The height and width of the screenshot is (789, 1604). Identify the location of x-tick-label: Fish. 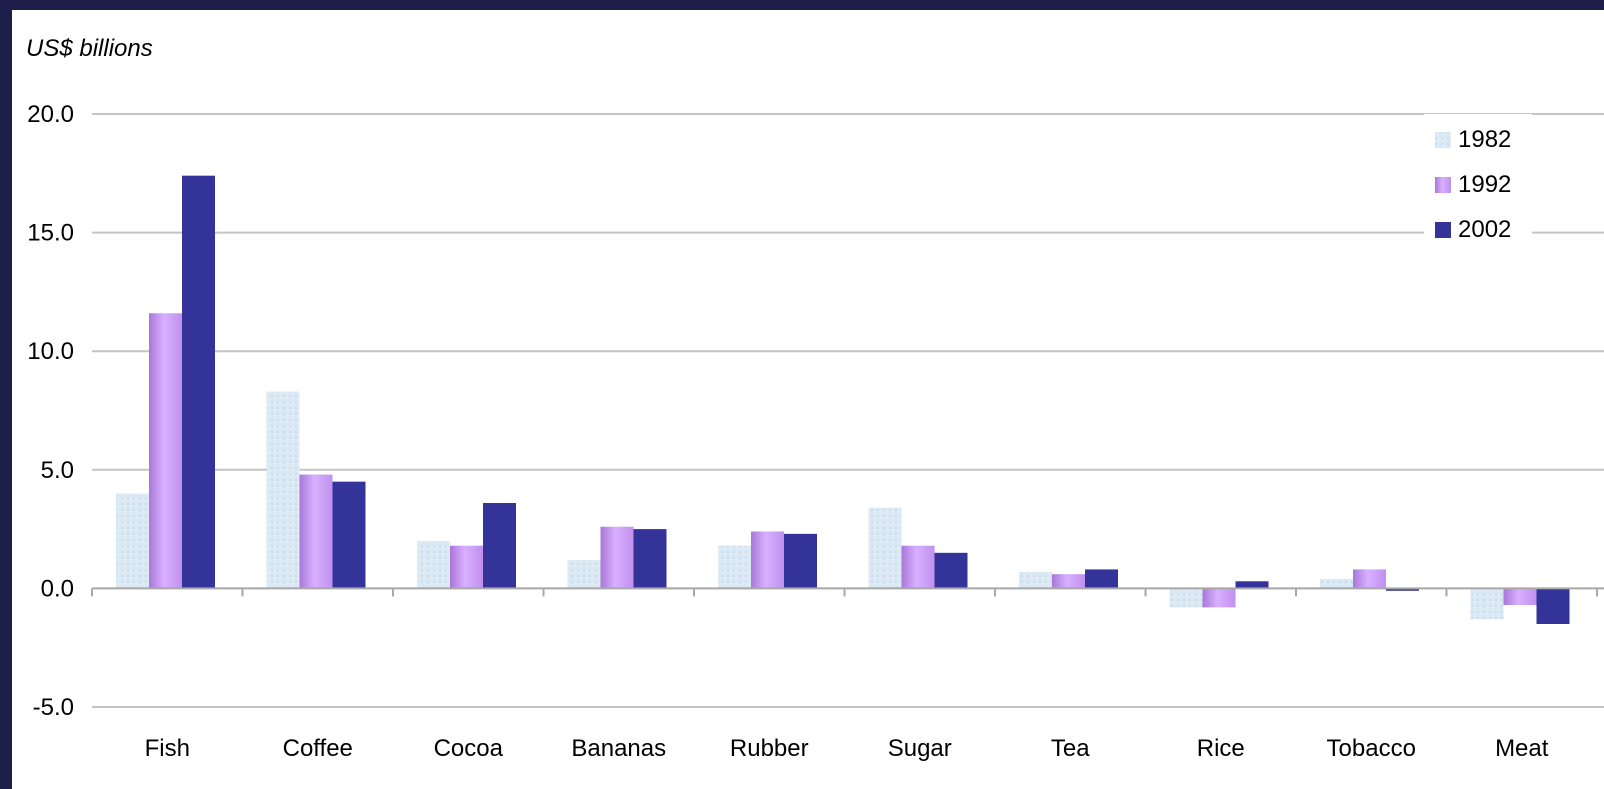
(167, 748).